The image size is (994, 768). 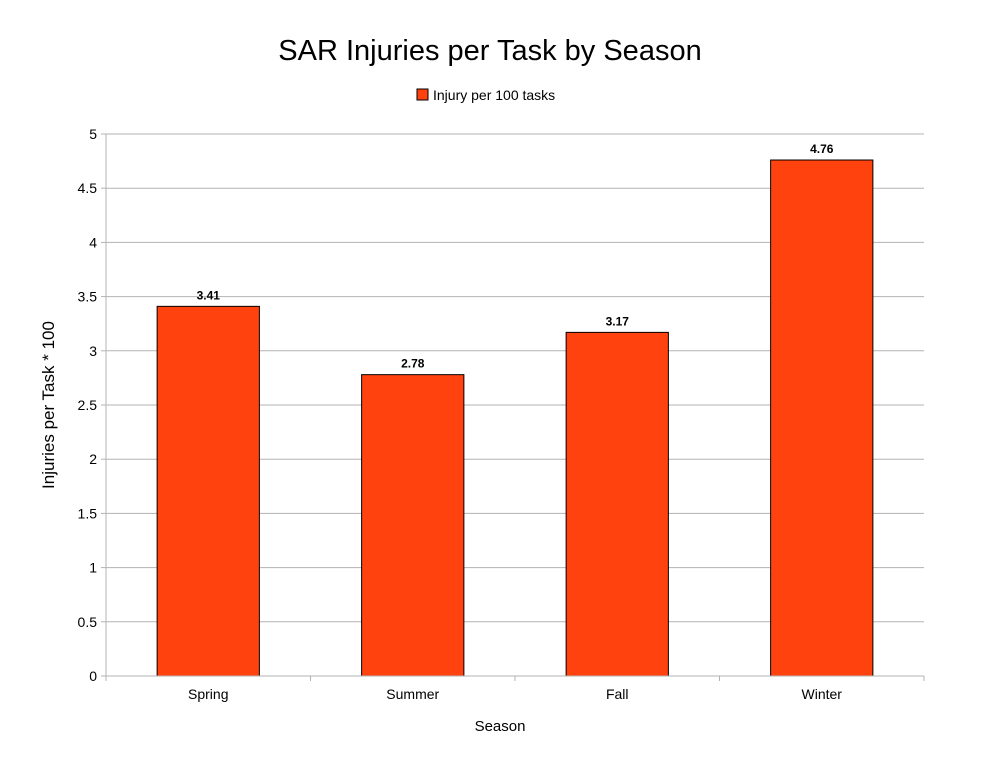 What do you see at coordinates (422, 94) in the screenshot?
I see `legend-swatch` at bounding box center [422, 94].